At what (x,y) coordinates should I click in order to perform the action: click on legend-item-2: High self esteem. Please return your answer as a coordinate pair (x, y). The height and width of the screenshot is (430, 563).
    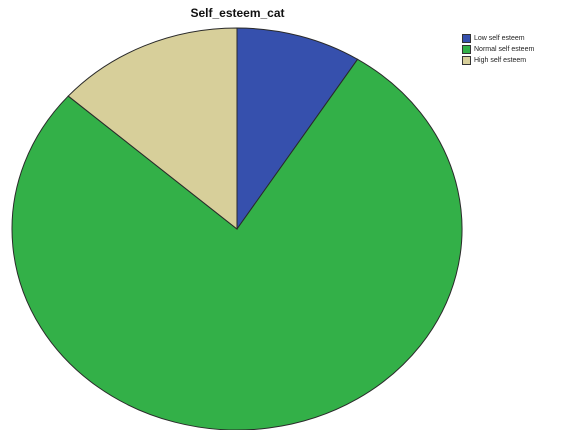
    Looking at the image, I should click on (498, 60).